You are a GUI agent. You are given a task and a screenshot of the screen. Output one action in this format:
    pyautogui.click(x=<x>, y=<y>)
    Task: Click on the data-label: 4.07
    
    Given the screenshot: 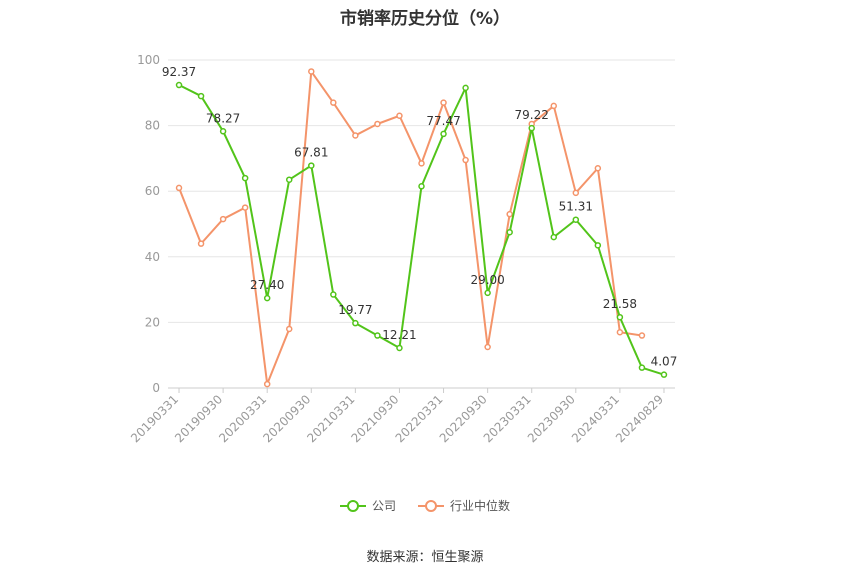 What is the action you would take?
    pyautogui.click(x=664, y=362)
    